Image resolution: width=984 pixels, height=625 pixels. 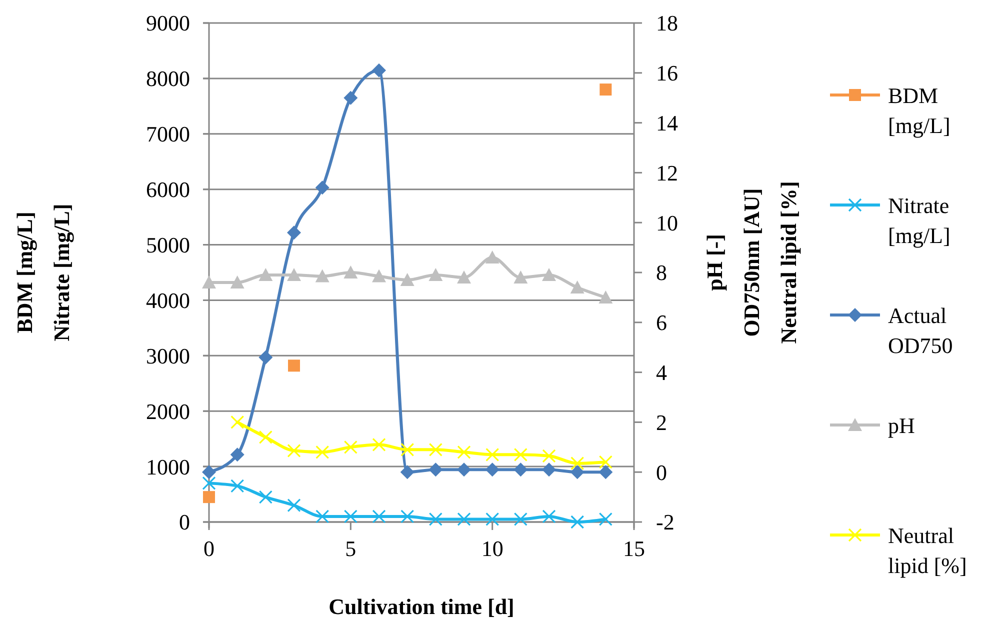 I want to click on y2-tick-label: 6, so click(x=661, y=323).